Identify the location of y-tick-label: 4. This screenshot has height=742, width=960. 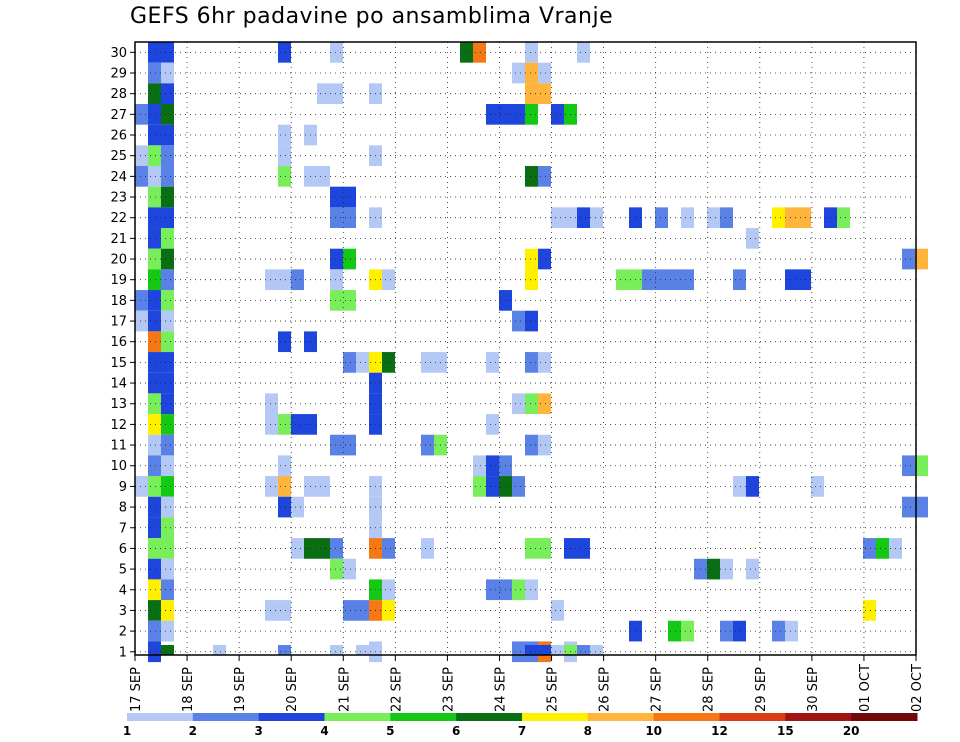
(123, 590).